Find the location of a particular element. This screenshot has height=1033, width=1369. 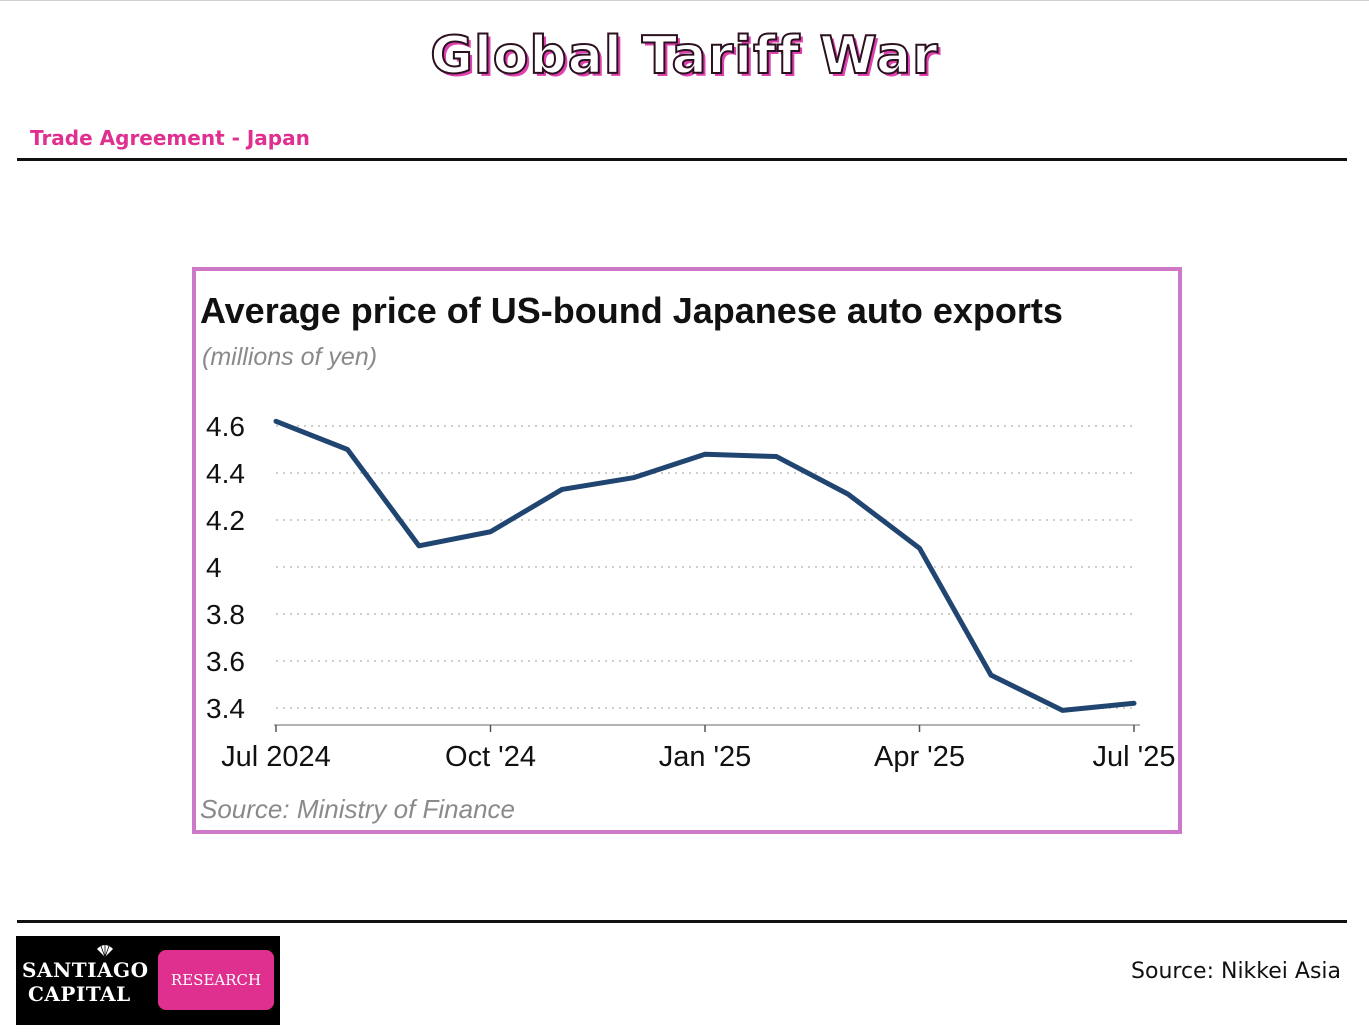

x-tick-label: Apr '25 is located at coordinates (919, 757).